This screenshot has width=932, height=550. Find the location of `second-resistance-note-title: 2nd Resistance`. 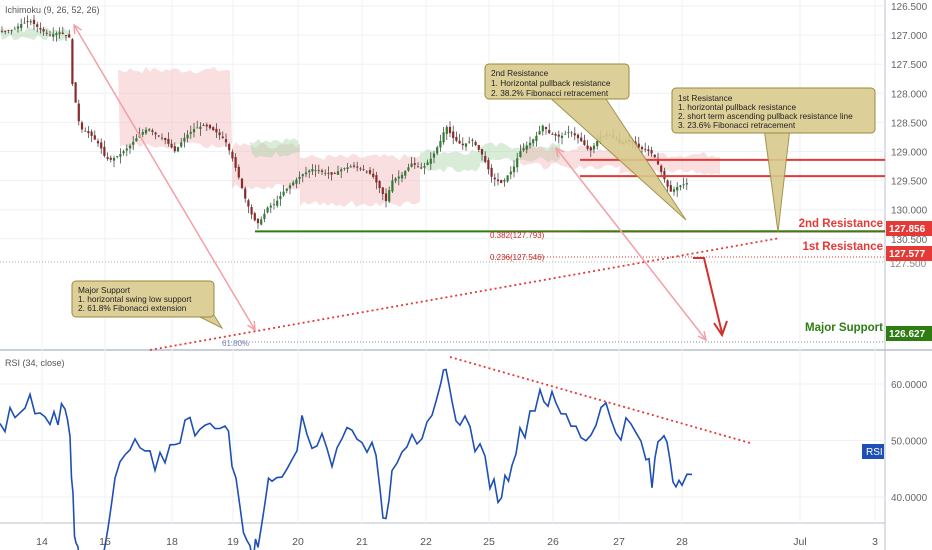

second-resistance-note-title: 2nd Resistance is located at coordinates (520, 73).